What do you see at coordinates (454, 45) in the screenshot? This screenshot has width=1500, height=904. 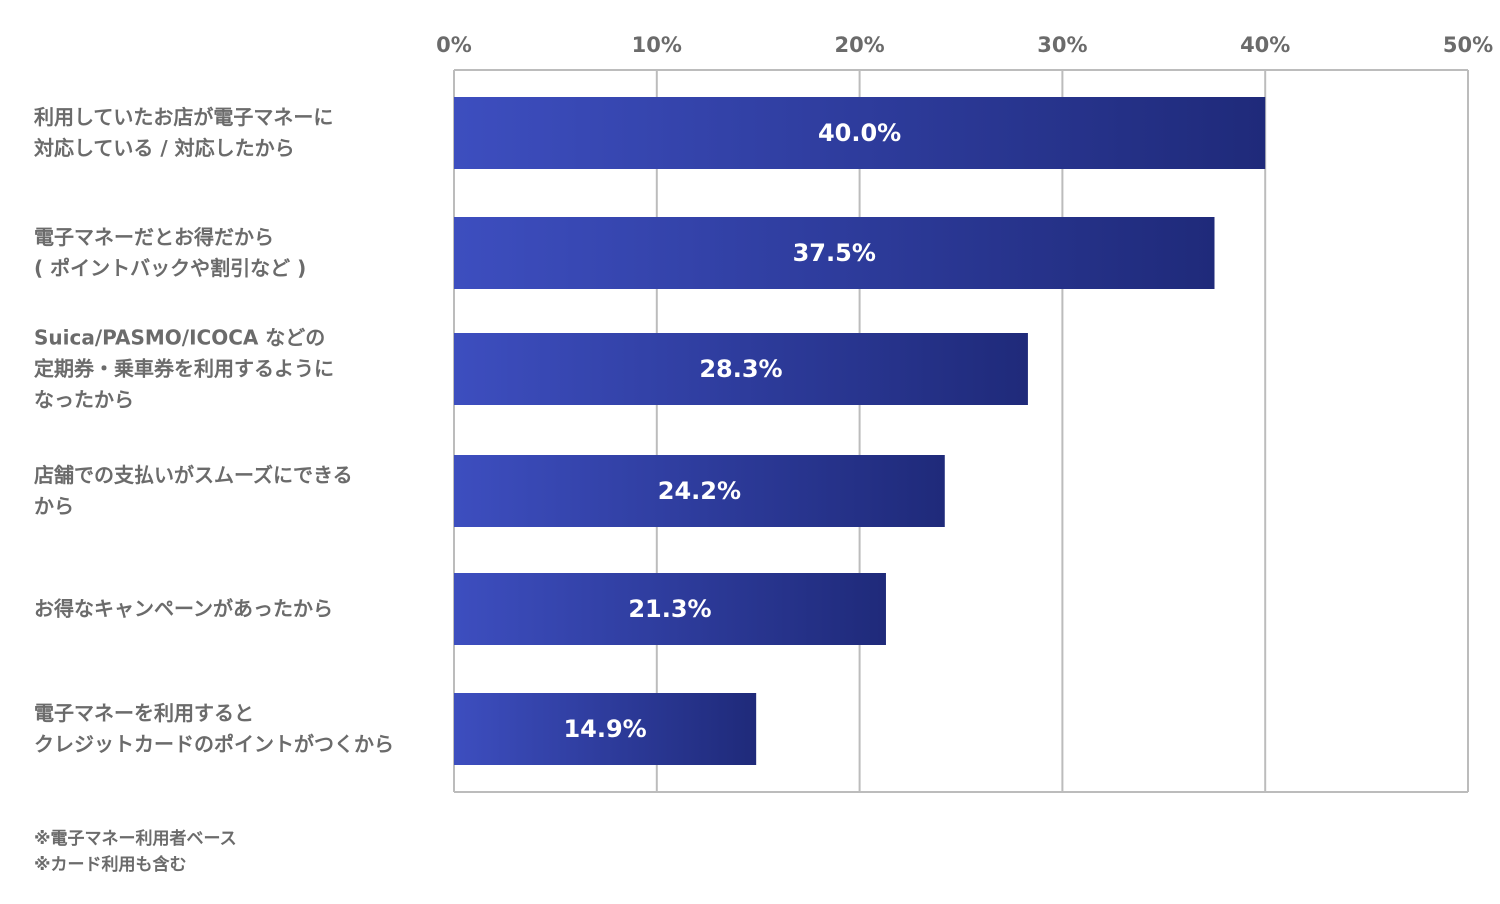 I see `x-tick-label: 0%` at bounding box center [454, 45].